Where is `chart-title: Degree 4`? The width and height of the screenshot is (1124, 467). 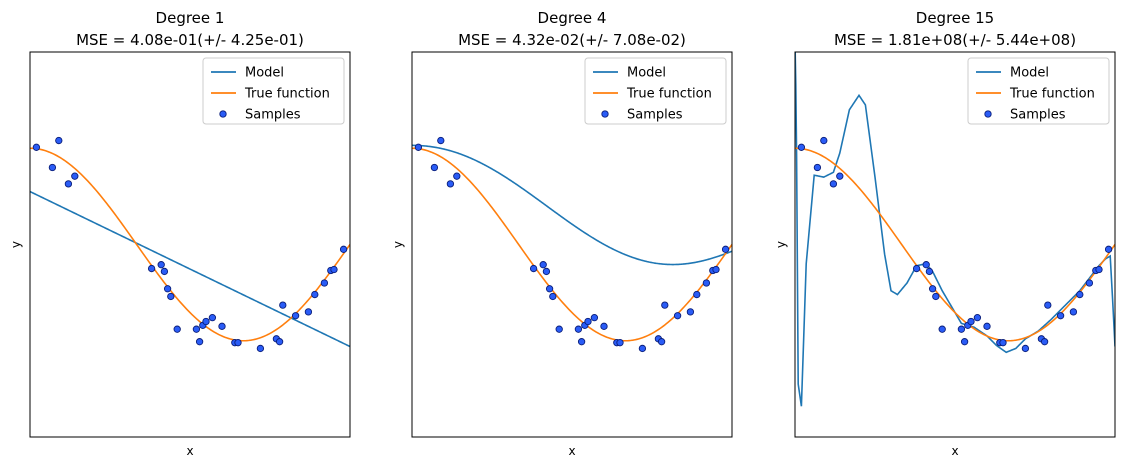 chart-title: Degree 4 is located at coordinates (572, 18).